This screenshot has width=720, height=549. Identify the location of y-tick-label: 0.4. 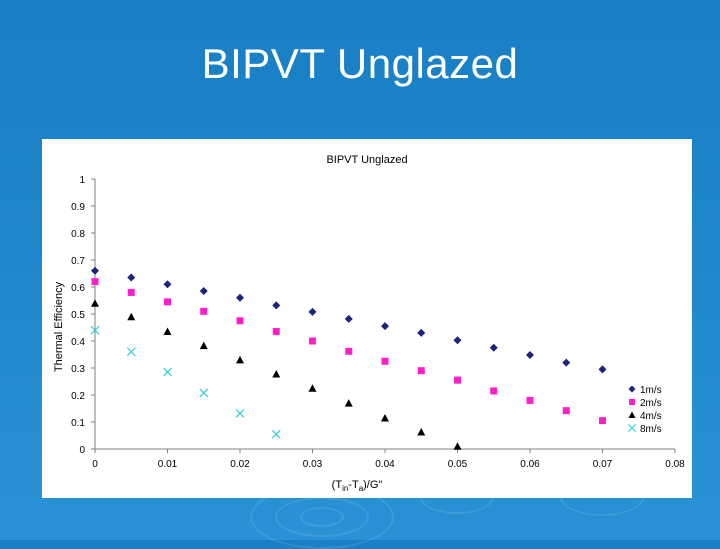
(78, 342).